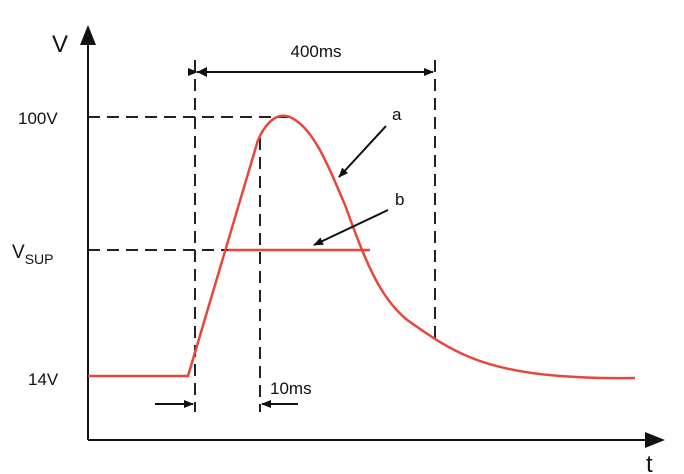  I want to click on duration-label: 10ms, so click(291, 388).